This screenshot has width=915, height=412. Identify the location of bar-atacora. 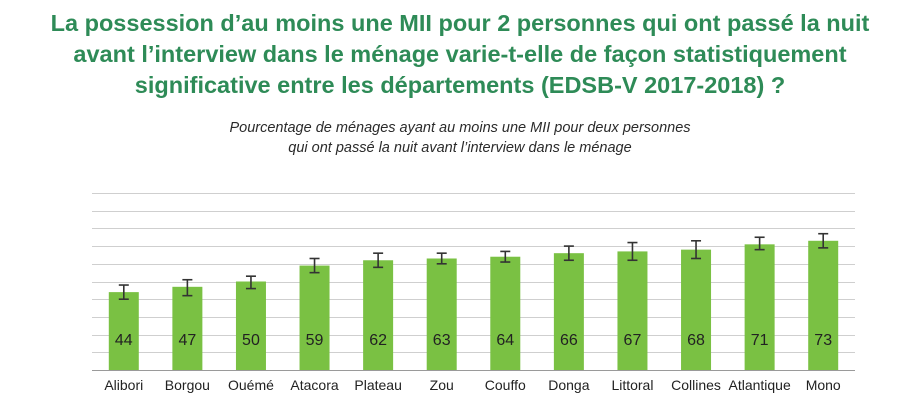
(314, 317).